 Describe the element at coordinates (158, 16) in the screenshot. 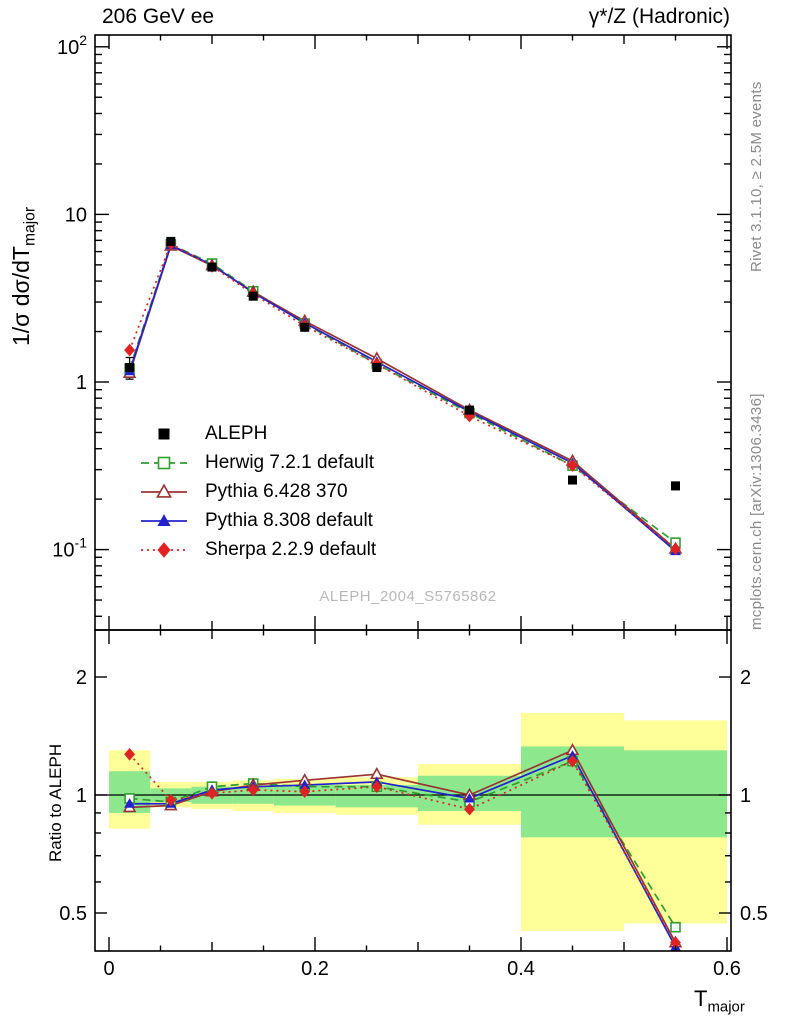

I see `plot-title-left: 206 GeV ee` at that location.